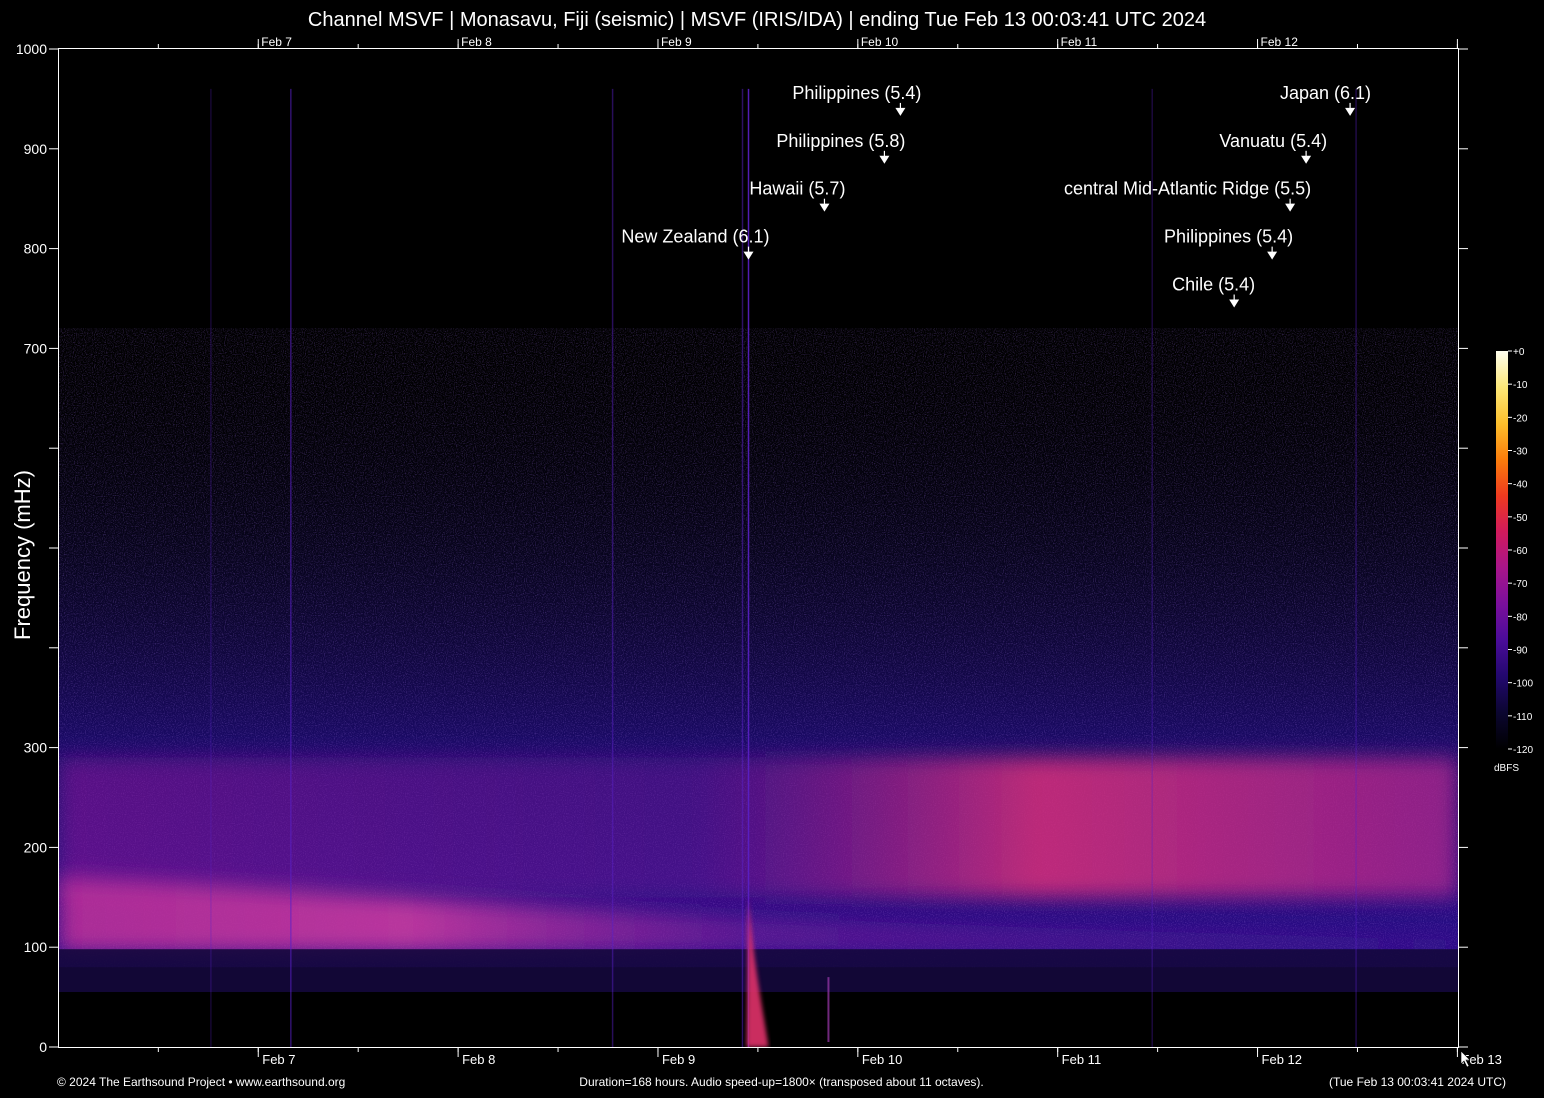  What do you see at coordinates (1520, 485) in the screenshot?
I see `colorbar-tick-label: -40` at bounding box center [1520, 485].